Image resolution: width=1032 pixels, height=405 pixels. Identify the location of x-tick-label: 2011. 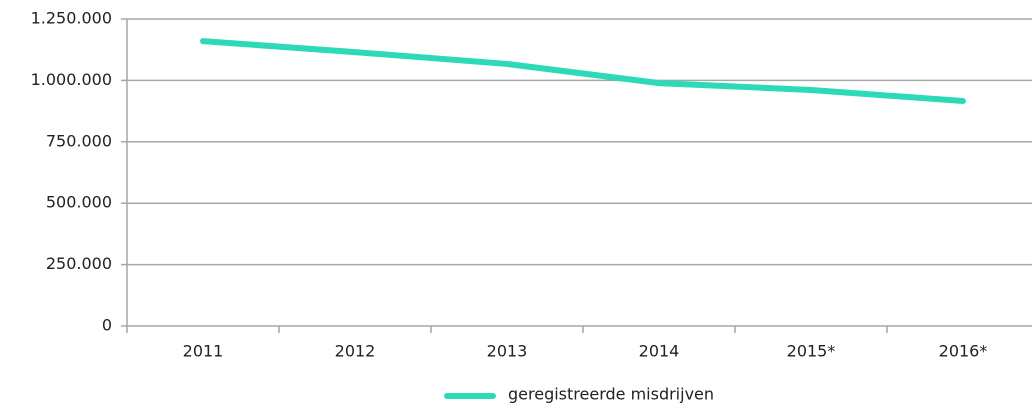
(203, 351).